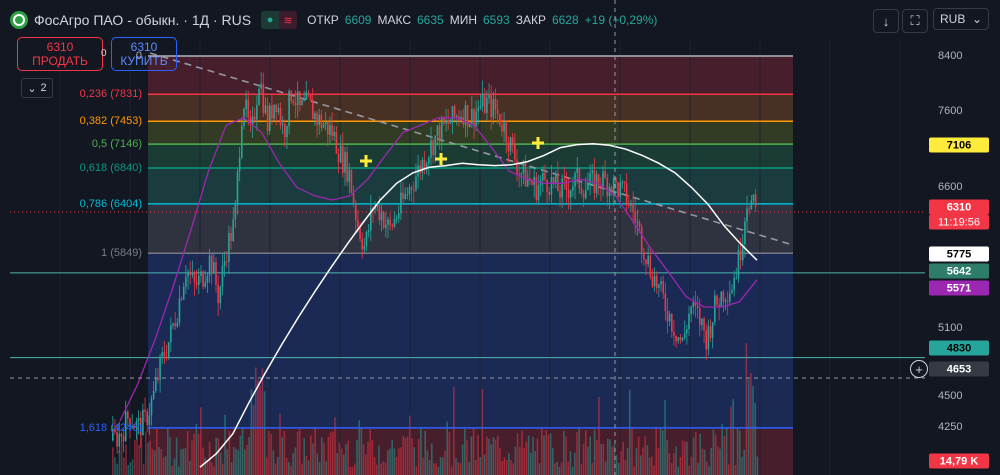 The width and height of the screenshot is (1000, 475). I want to click on currency-select: RUB ⌄, so click(961, 19).